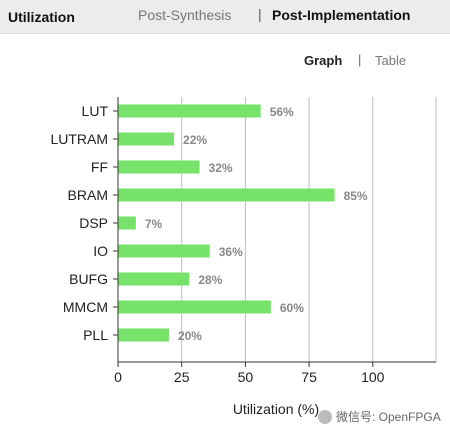  Describe the element at coordinates (79, 139) in the screenshot. I see `category-label-lutram: LUTRAM` at that location.